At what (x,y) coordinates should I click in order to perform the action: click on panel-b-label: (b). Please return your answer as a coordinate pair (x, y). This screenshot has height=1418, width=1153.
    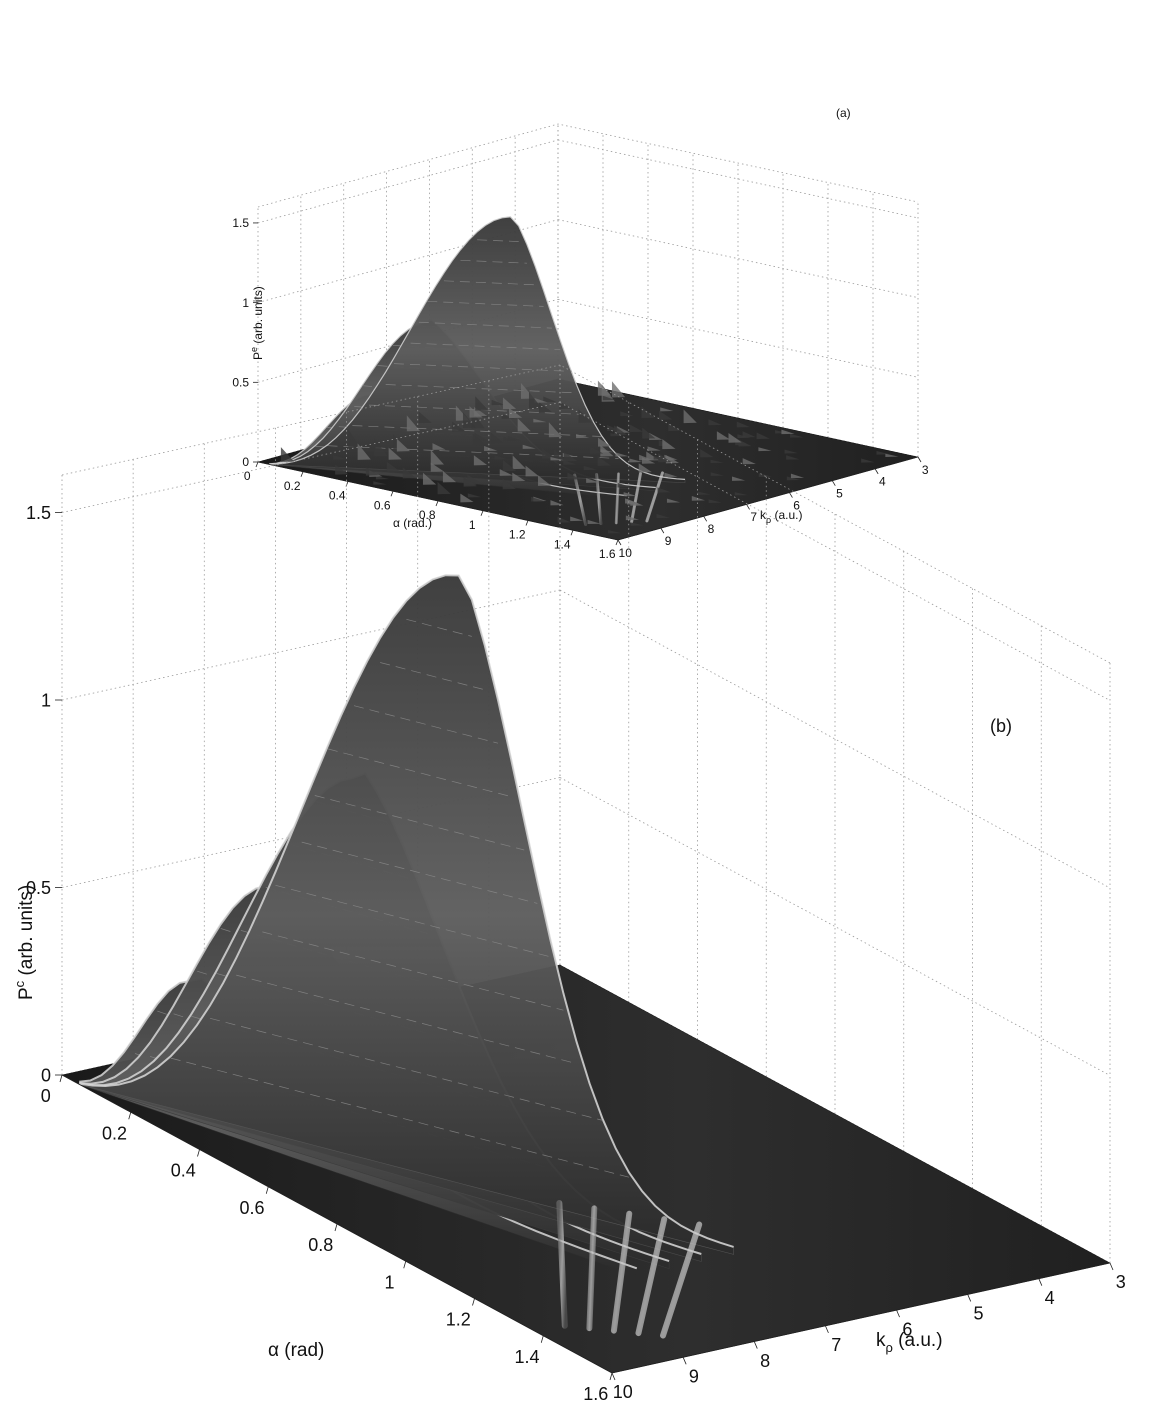
    Looking at the image, I should click on (1001, 726).